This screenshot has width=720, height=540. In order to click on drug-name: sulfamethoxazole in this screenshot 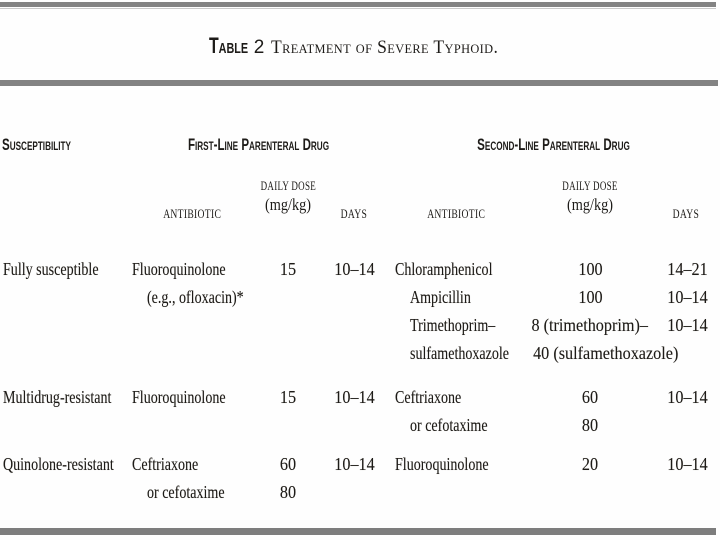, I will do `click(460, 353)`.